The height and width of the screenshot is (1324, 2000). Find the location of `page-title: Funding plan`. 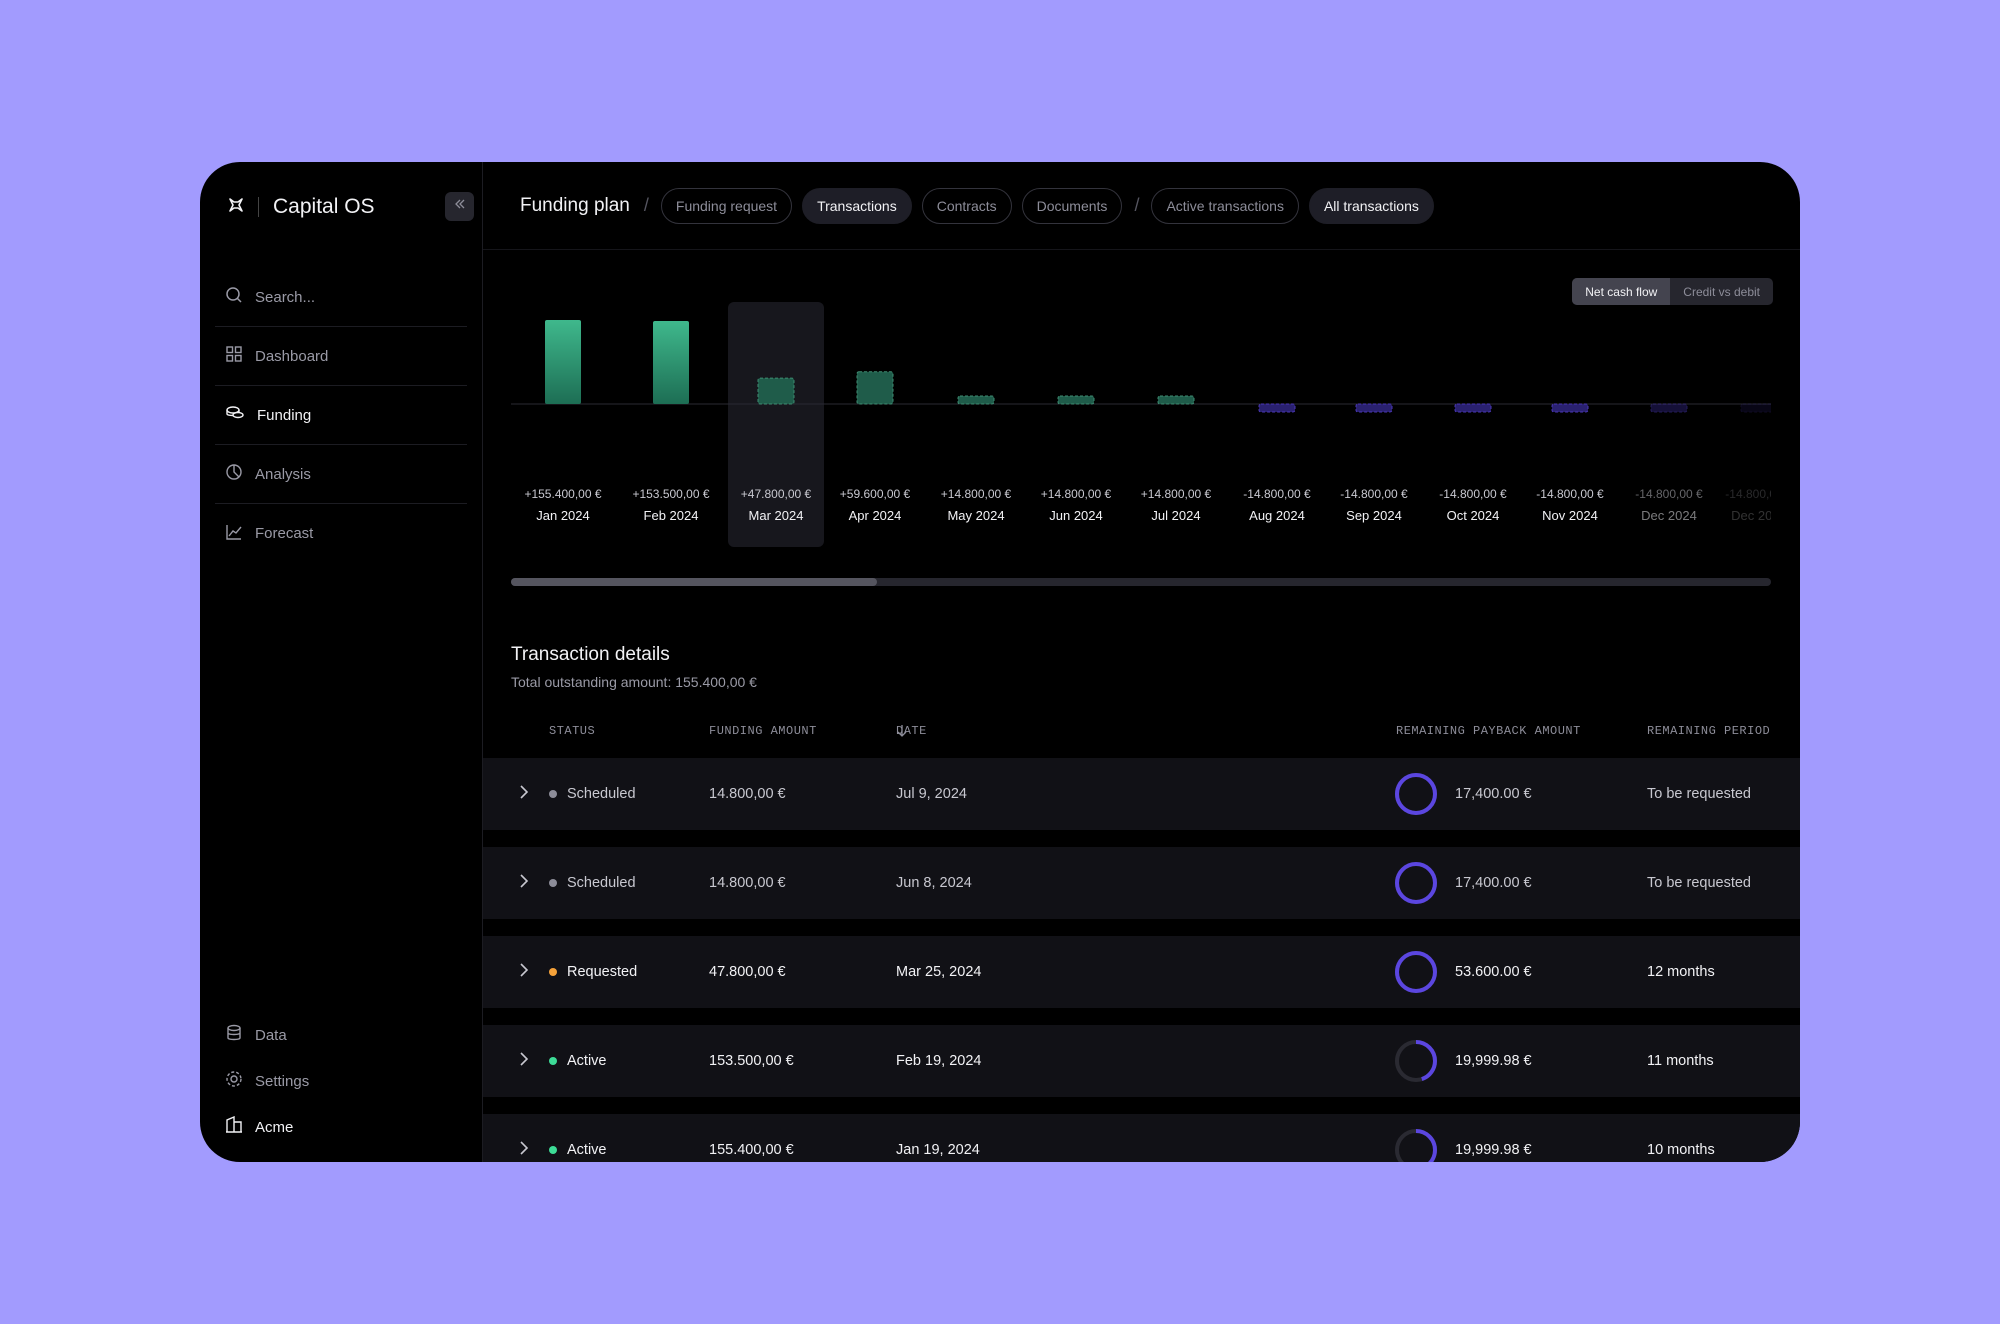

page-title: Funding plan is located at coordinates (575, 205).